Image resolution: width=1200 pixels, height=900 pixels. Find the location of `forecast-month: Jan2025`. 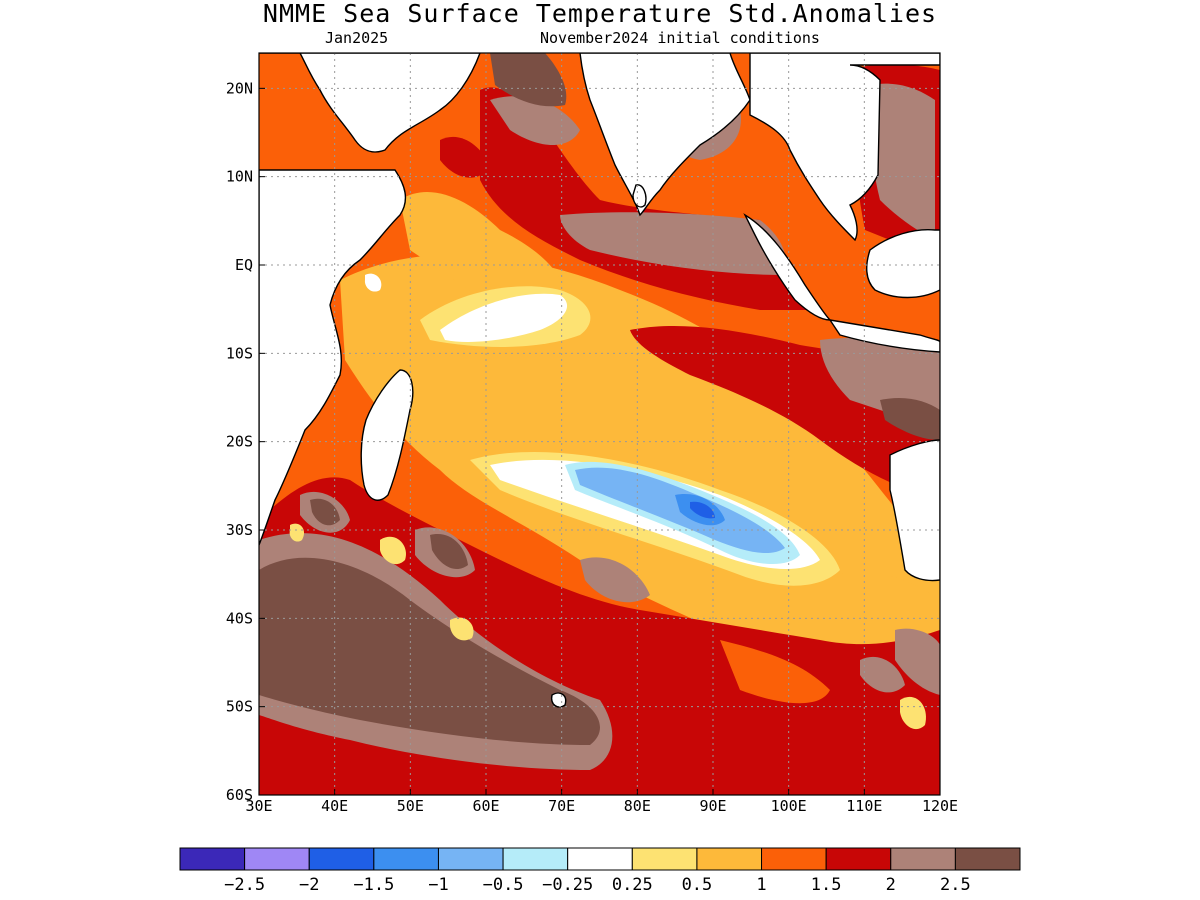

forecast-month: Jan2025 is located at coordinates (357, 38).